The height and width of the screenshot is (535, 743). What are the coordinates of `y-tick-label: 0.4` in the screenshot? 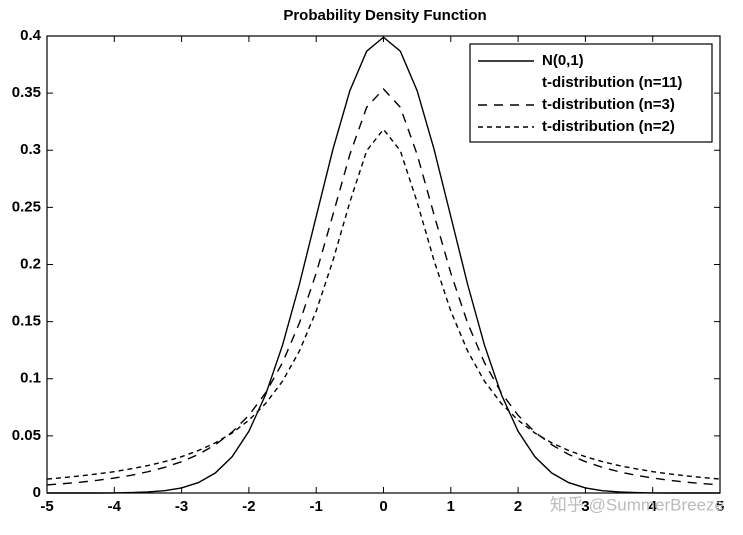 It's located at (31, 35).